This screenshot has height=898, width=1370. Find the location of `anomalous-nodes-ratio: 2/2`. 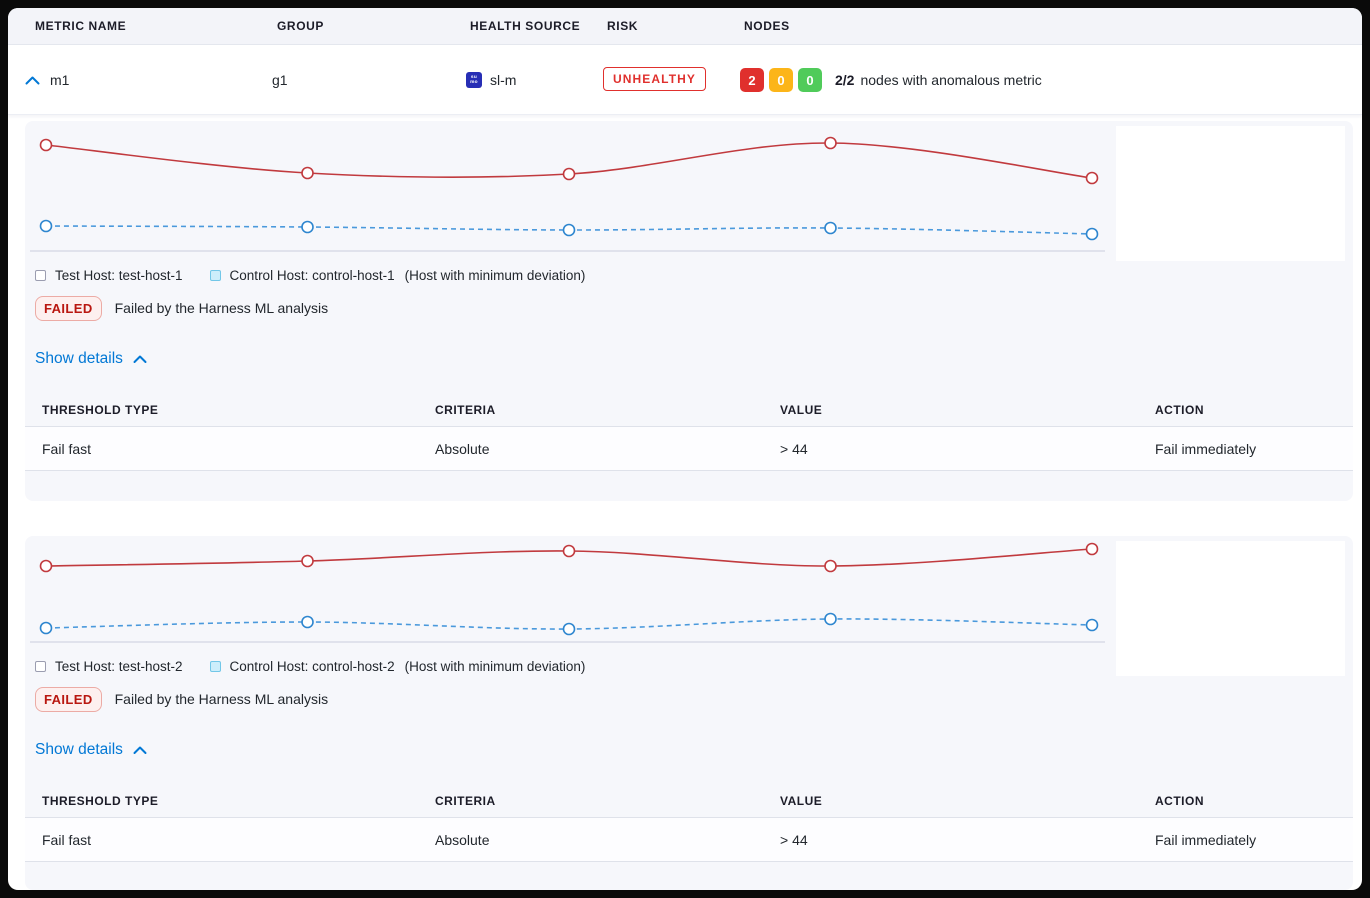

anomalous-nodes-ratio: 2/2 is located at coordinates (845, 80).